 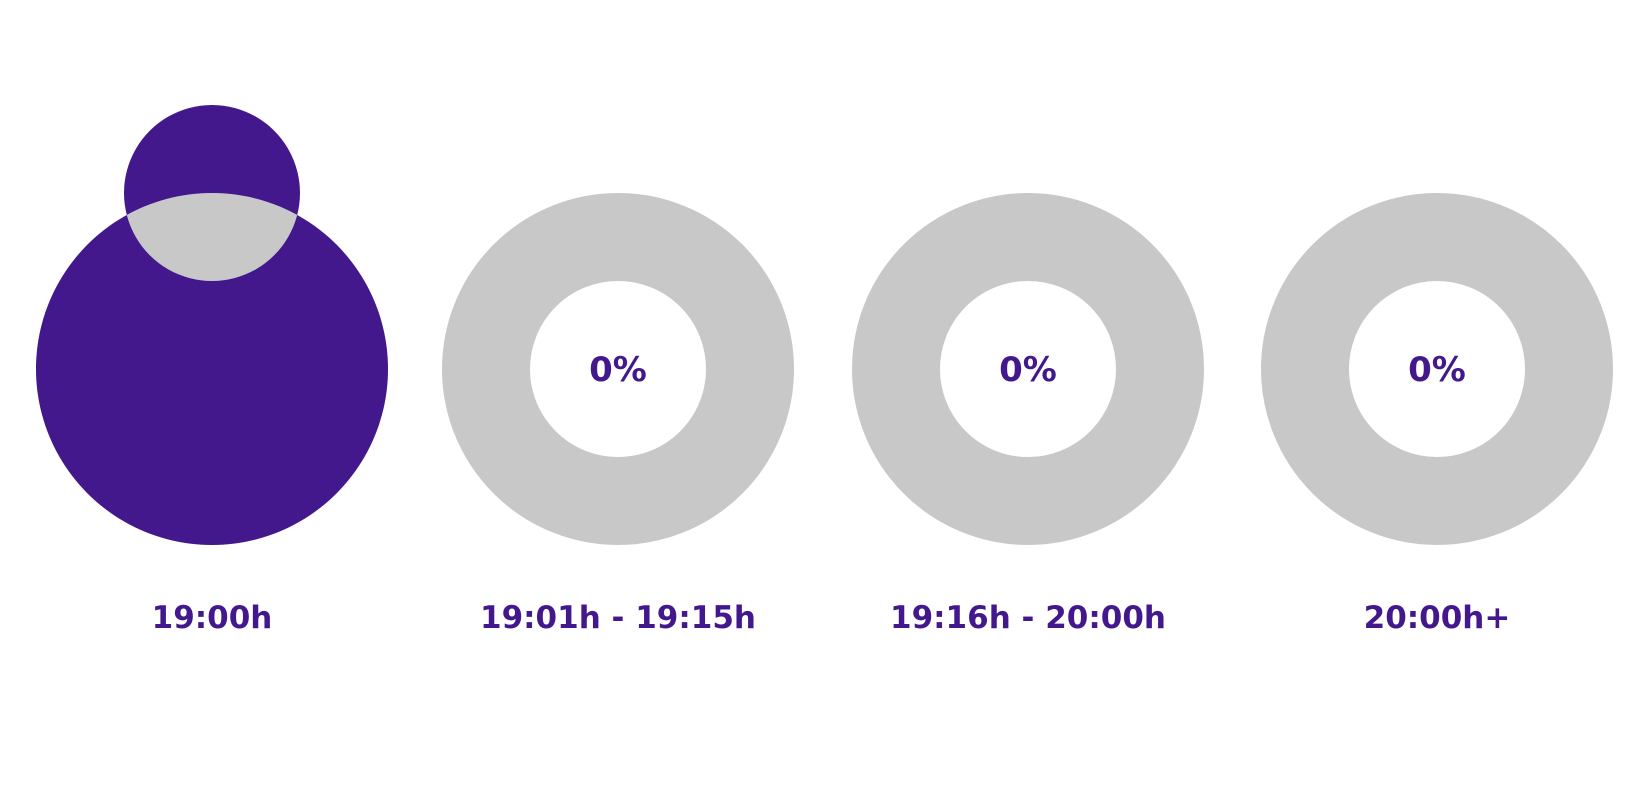 I want to click on gauge-category-label: 19:16h - 20:00h, so click(x=1028, y=618).